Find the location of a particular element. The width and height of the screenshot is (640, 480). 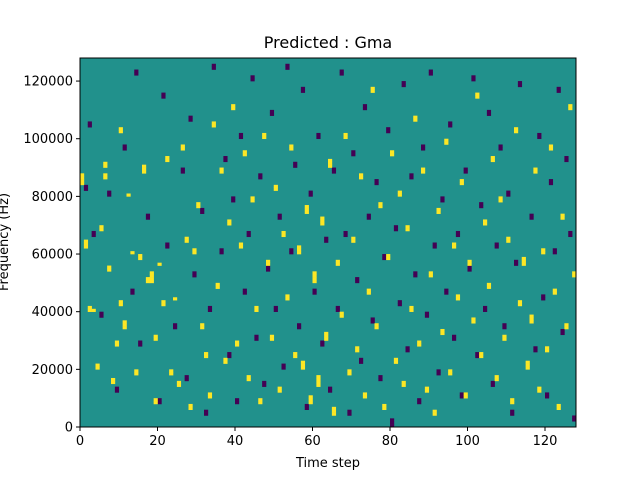

x-axis-label: Time step is located at coordinates (327, 463).